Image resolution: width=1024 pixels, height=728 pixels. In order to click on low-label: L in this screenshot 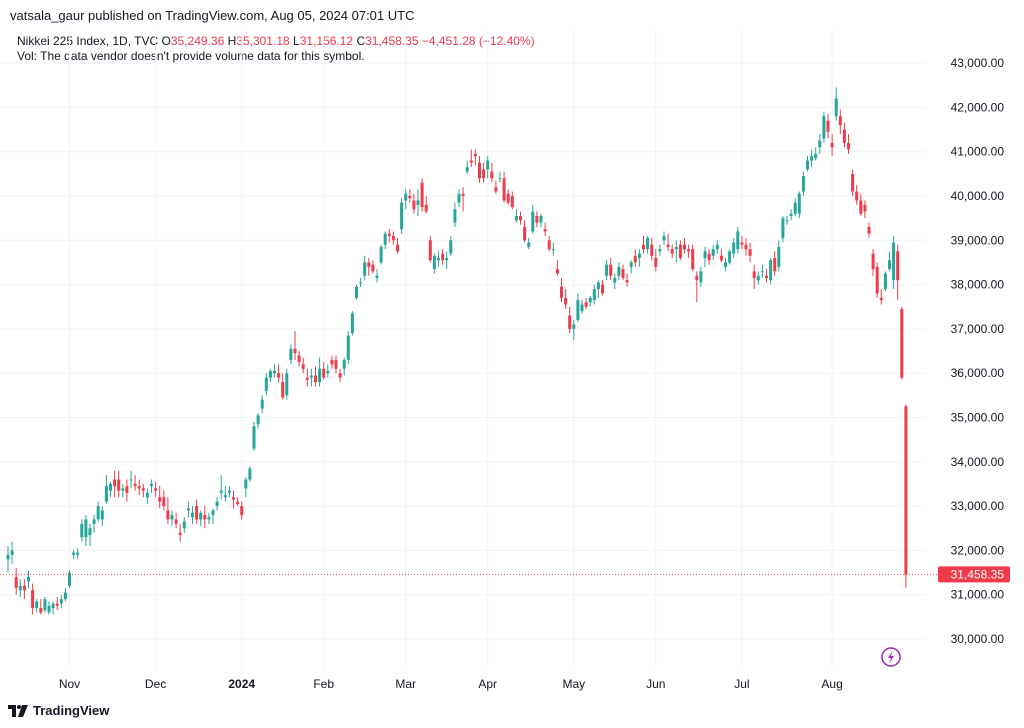, I will do `click(296, 41)`.